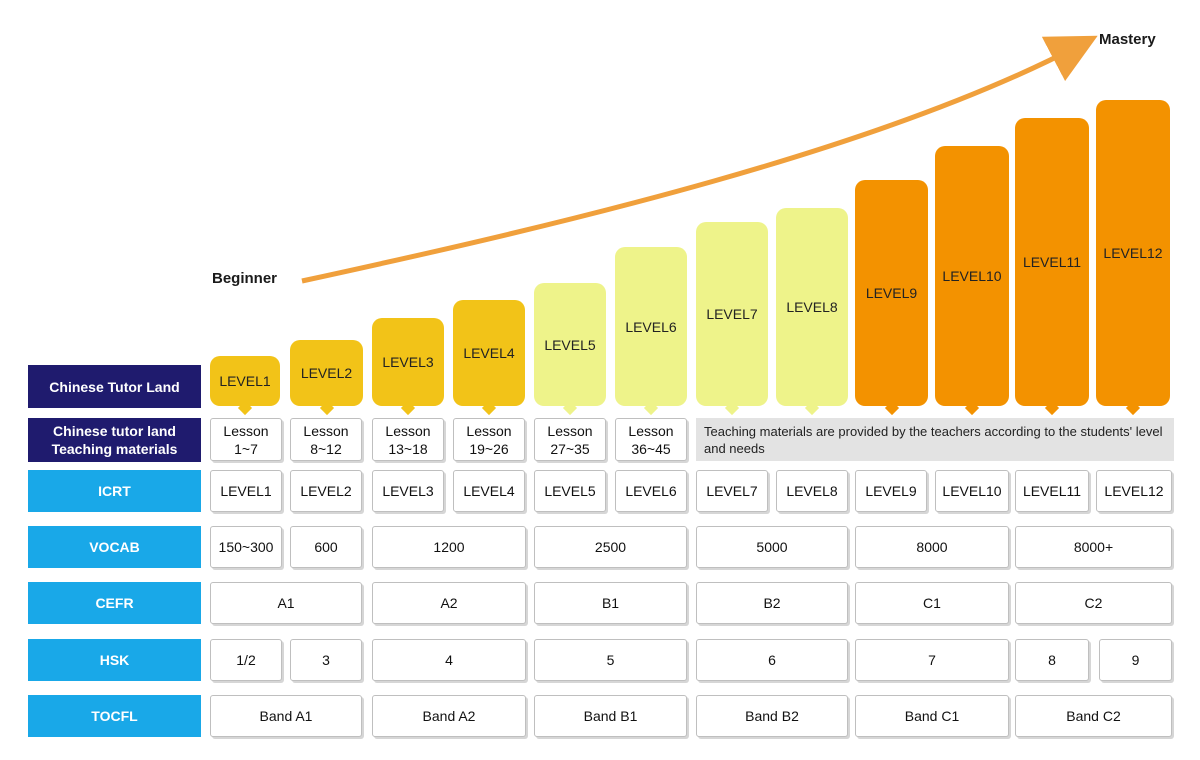  I want to click on row-label-line: Chinese tutor land, so click(114, 431).